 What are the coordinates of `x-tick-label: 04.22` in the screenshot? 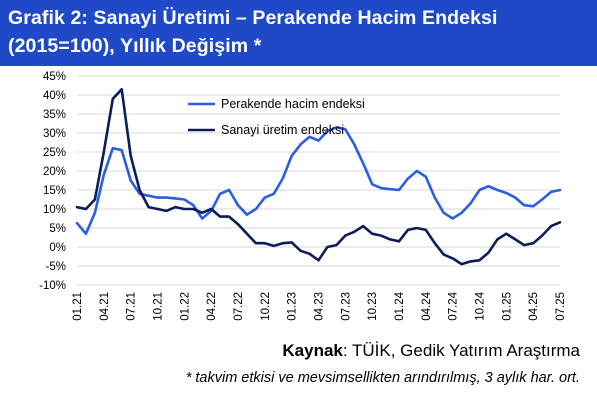 It's located at (212, 306).